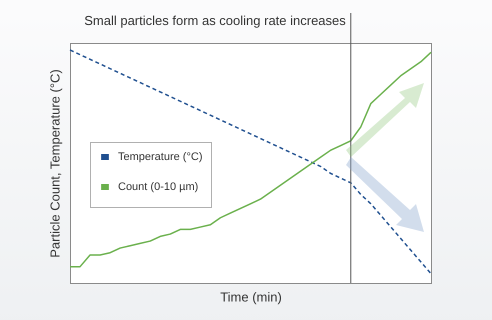 The height and width of the screenshot is (320, 492). I want to click on legend-label: Temperature (°C), so click(160, 157).